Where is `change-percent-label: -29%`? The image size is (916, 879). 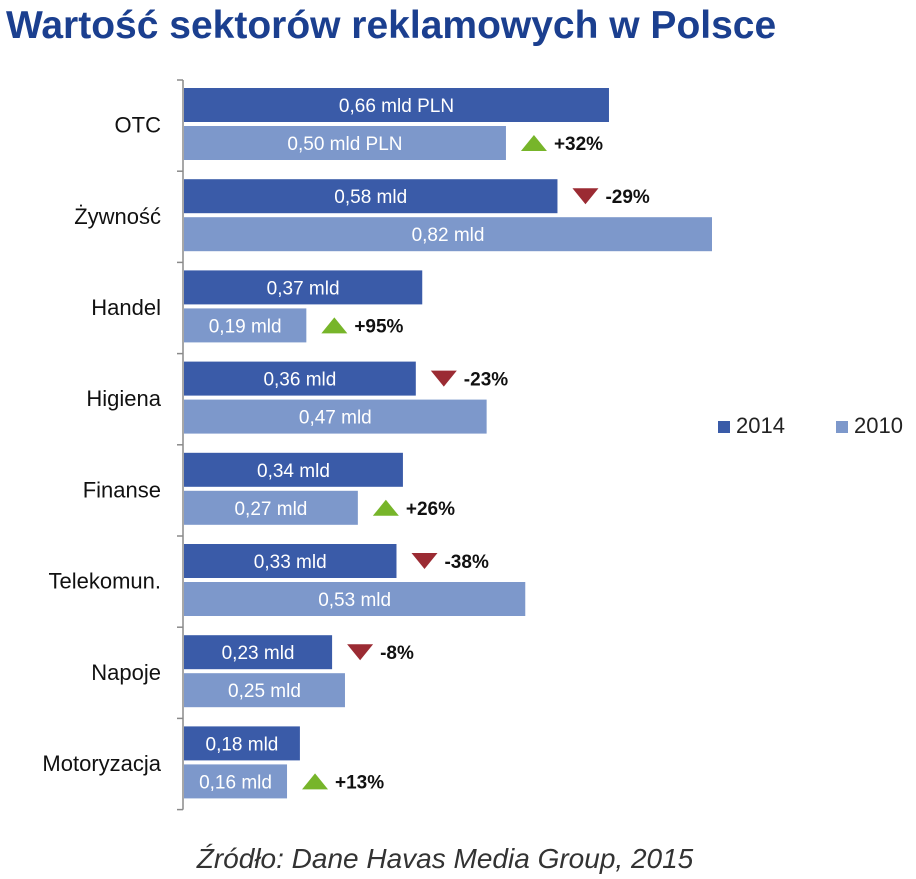 change-percent-label: -29% is located at coordinates (627, 197).